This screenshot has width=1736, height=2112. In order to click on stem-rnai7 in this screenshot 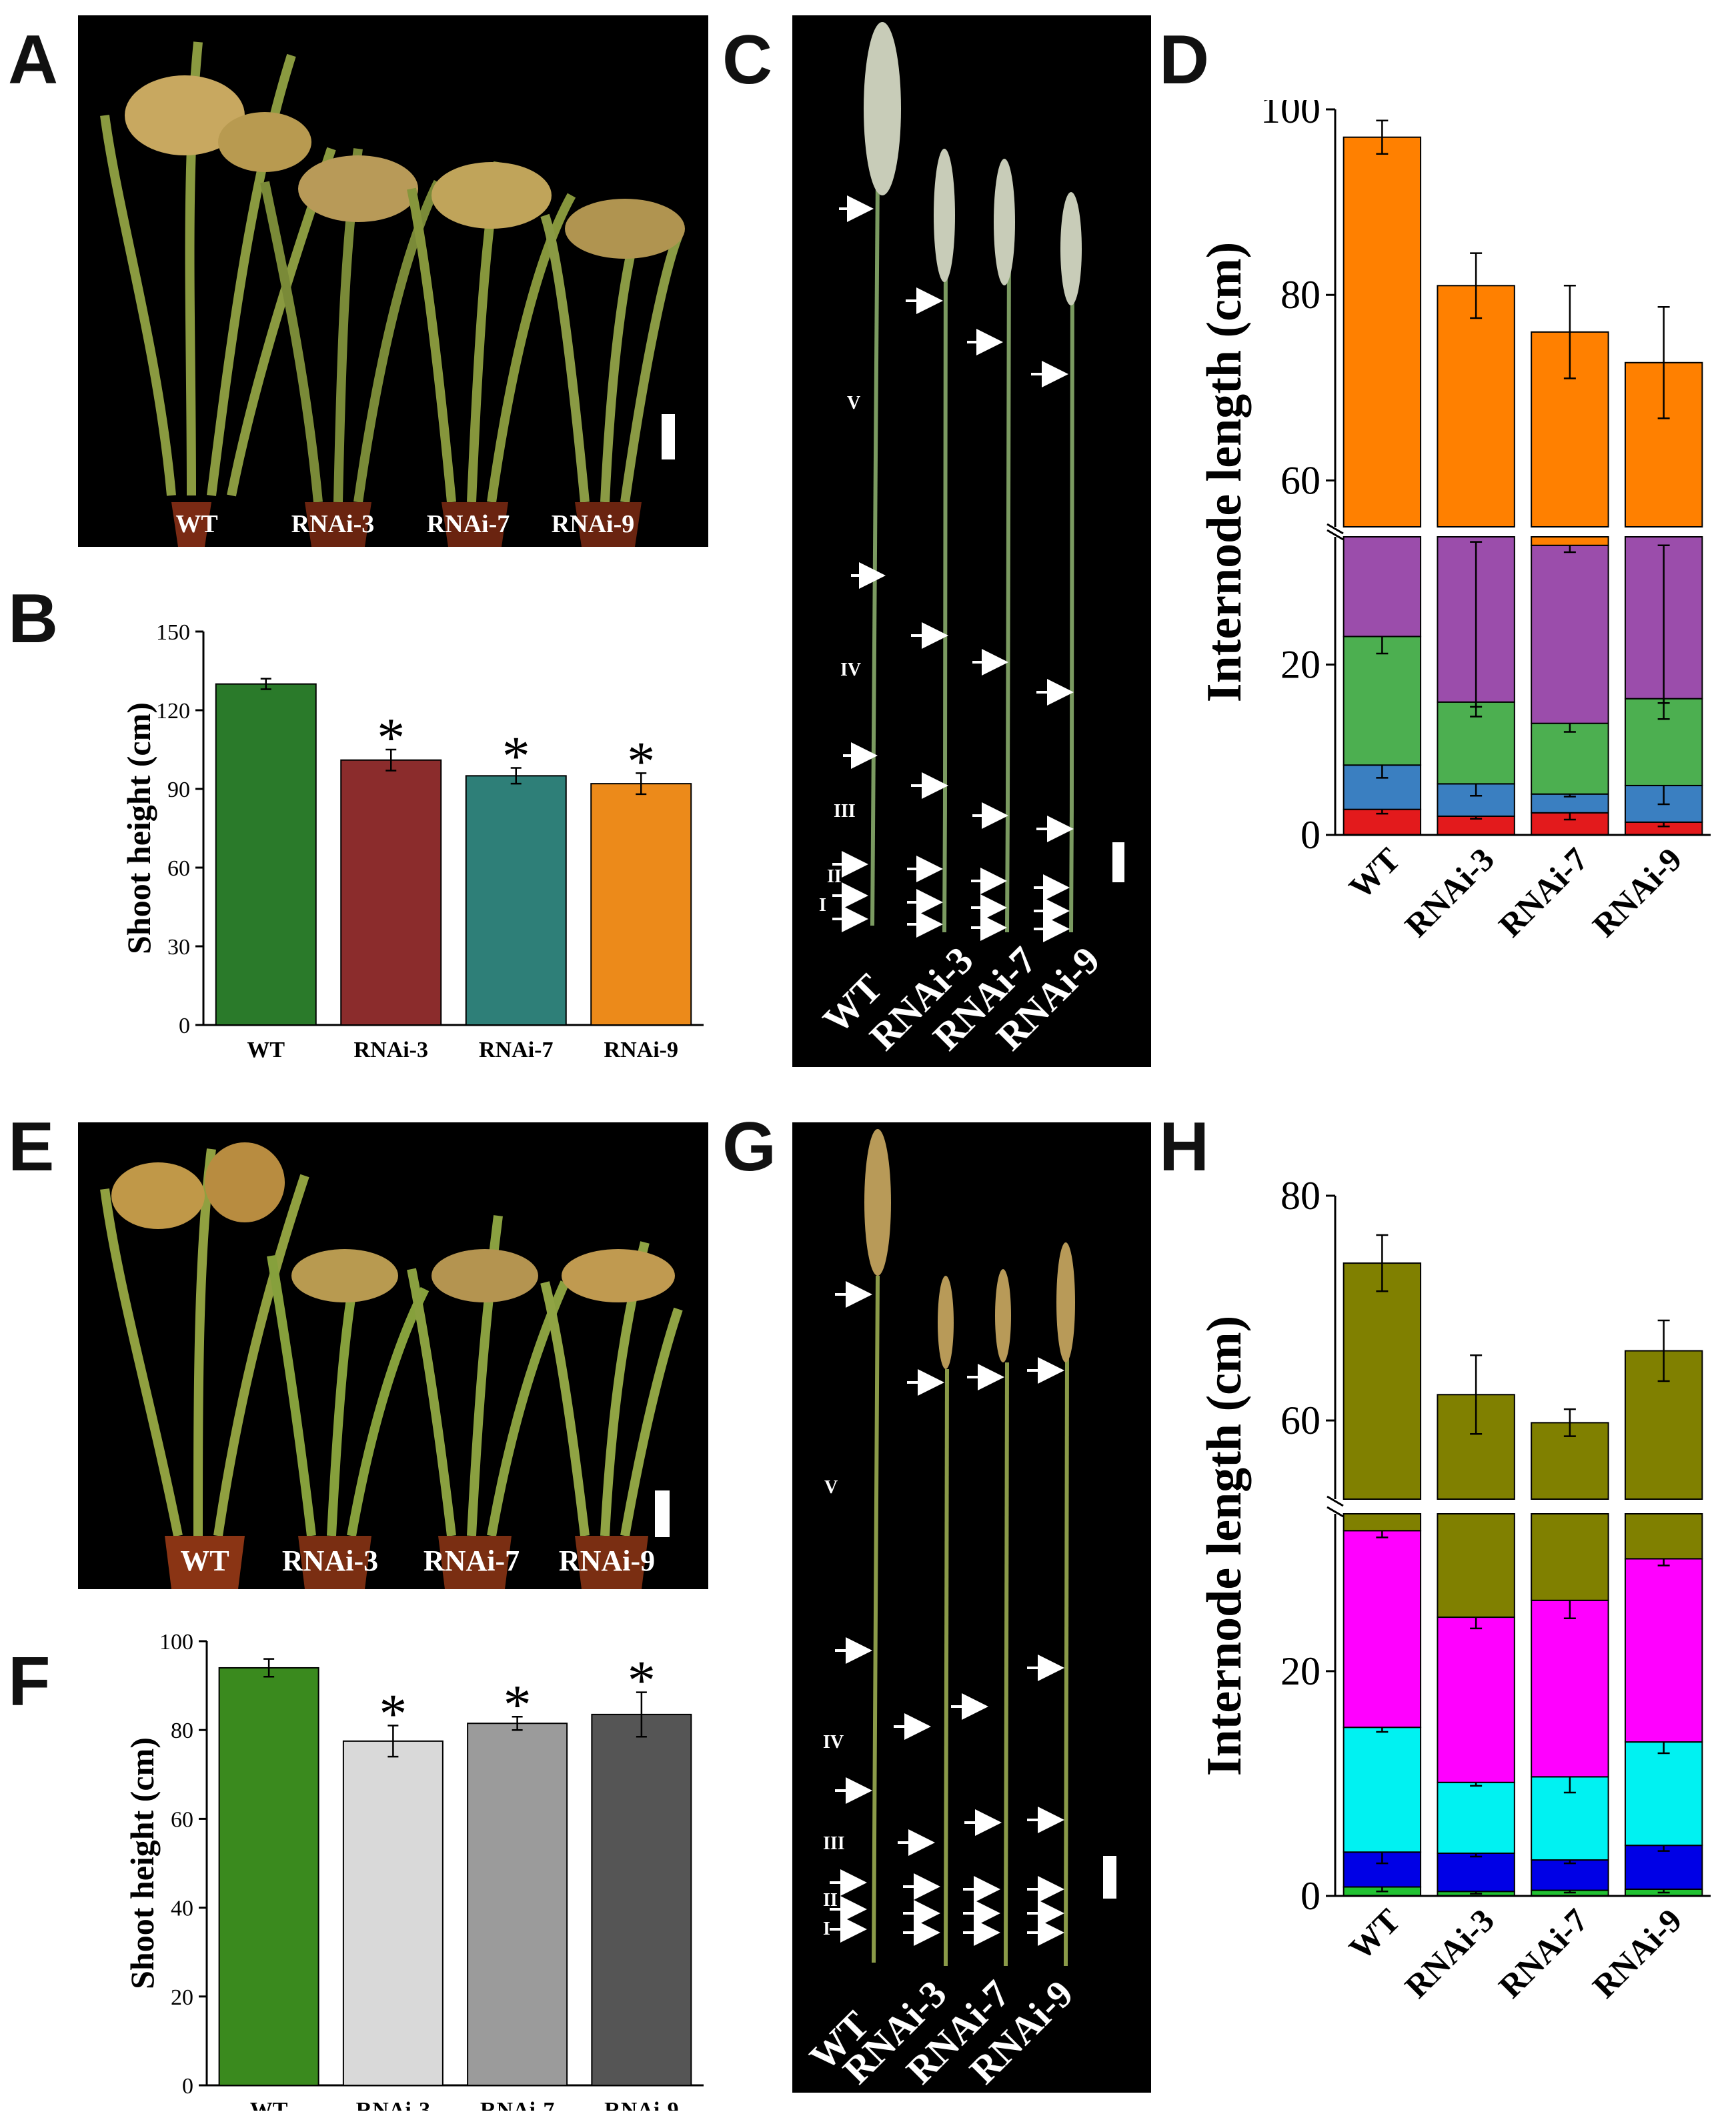, I will do `click(1007, 1664)`.